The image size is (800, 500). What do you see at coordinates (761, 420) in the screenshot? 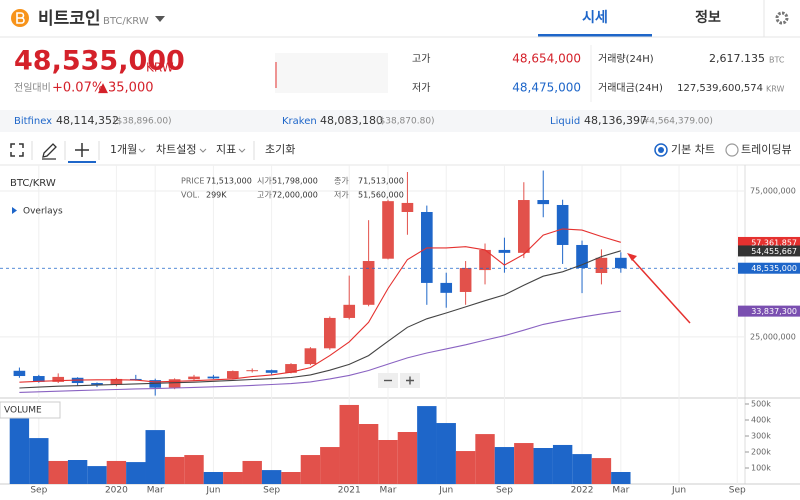
I see `volume-tick-label: 400k` at bounding box center [761, 420].